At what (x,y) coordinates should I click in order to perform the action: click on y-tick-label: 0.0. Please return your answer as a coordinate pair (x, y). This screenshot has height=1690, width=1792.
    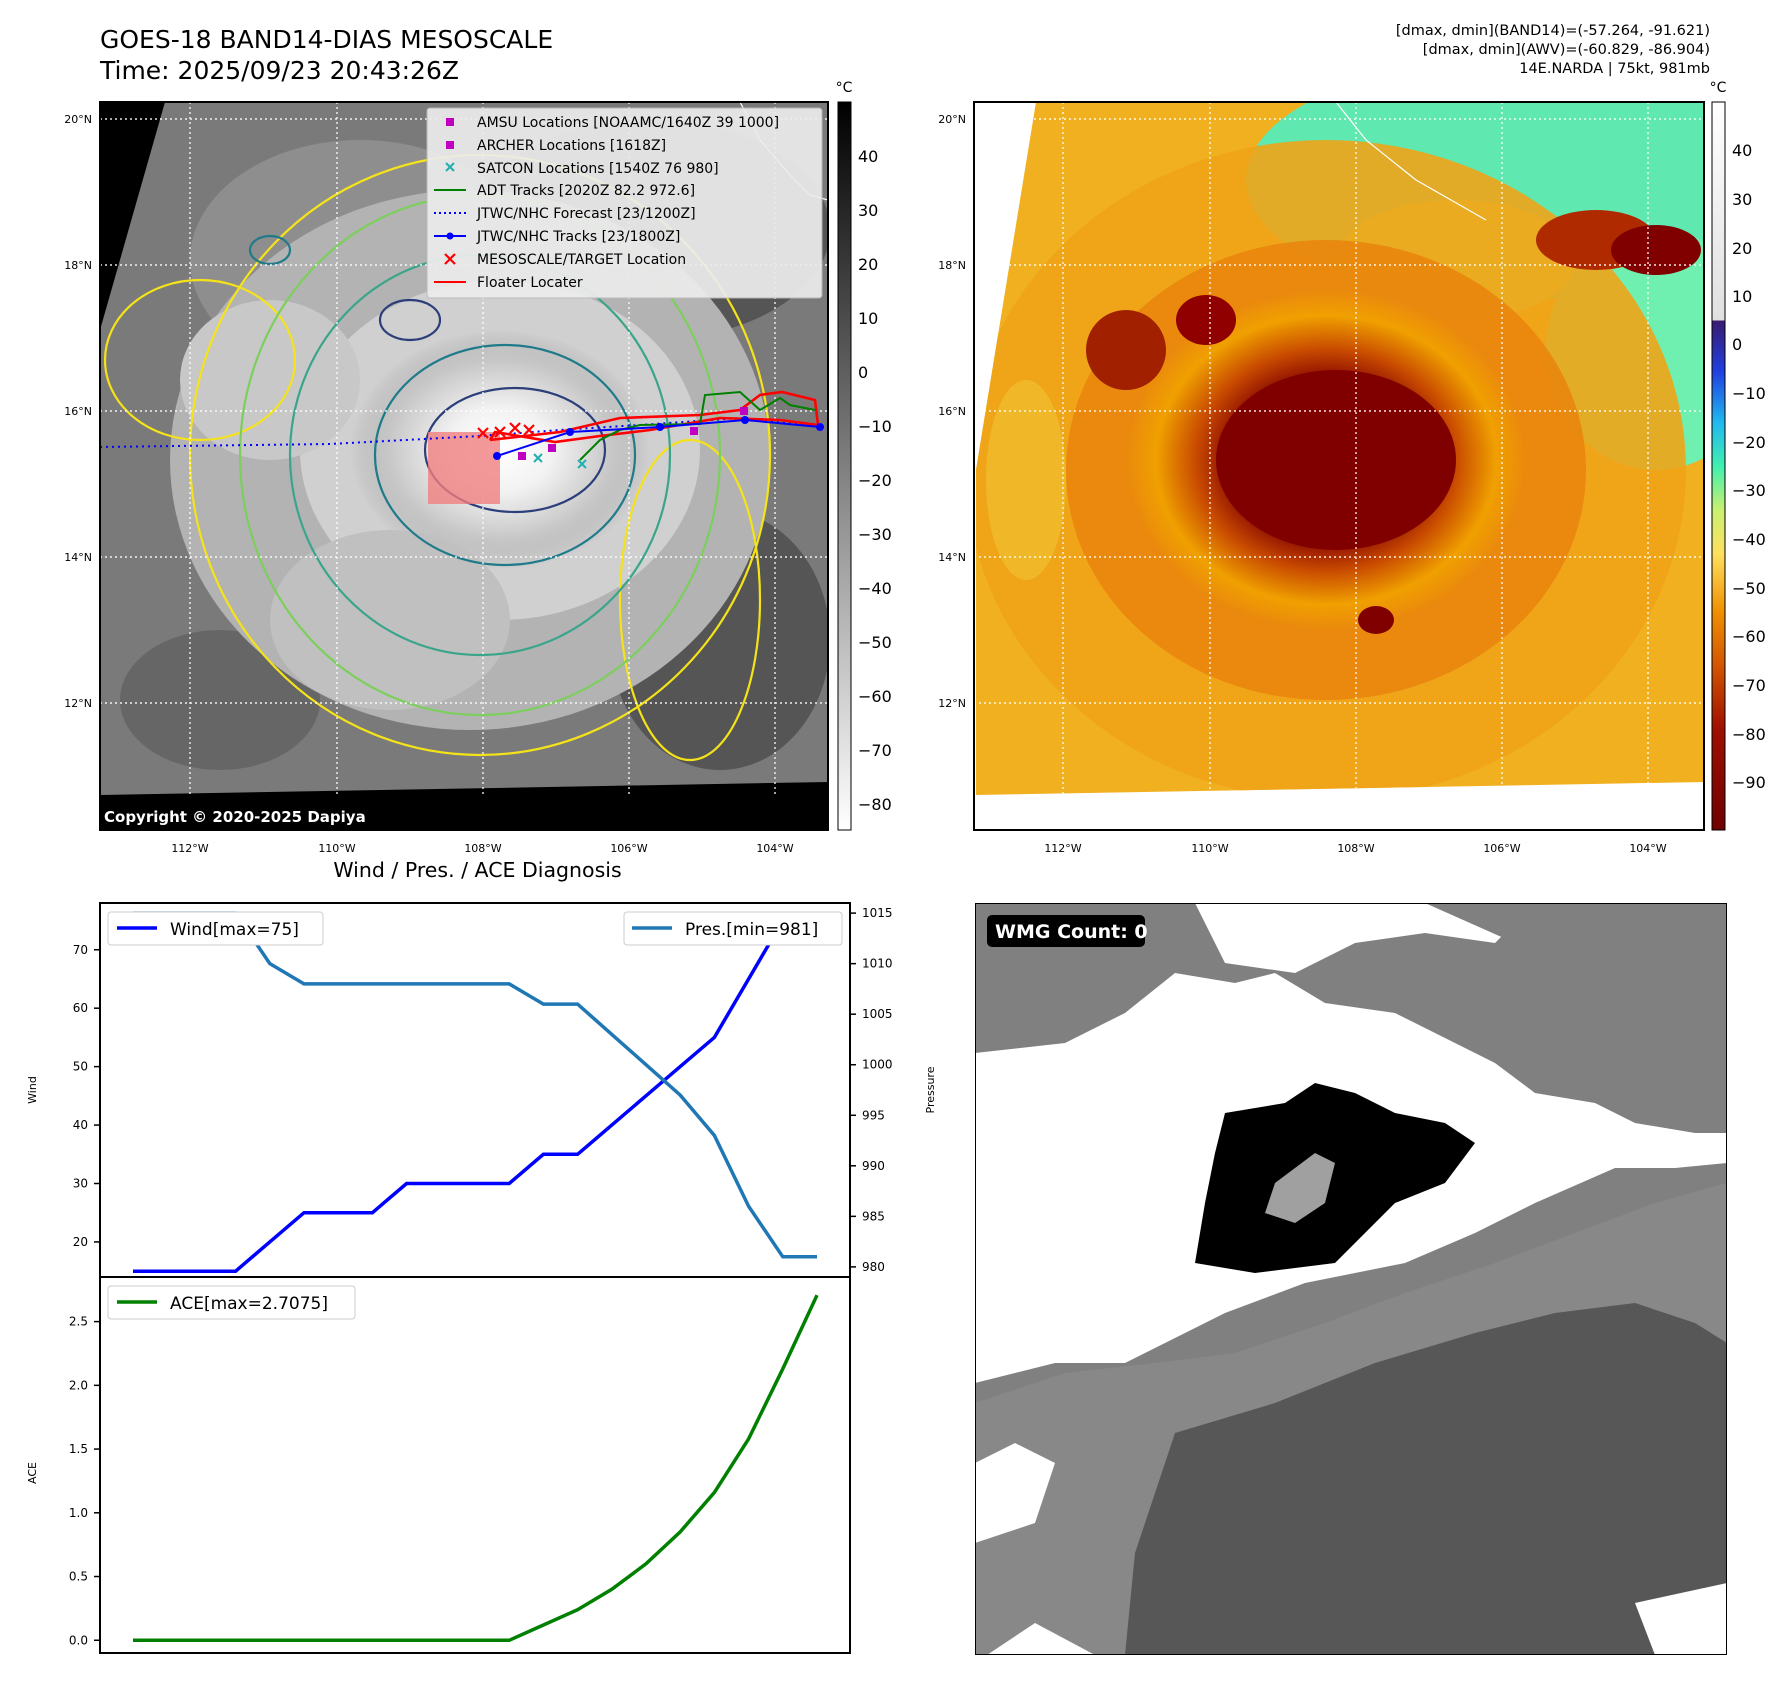
    Looking at the image, I should click on (78, 1640).